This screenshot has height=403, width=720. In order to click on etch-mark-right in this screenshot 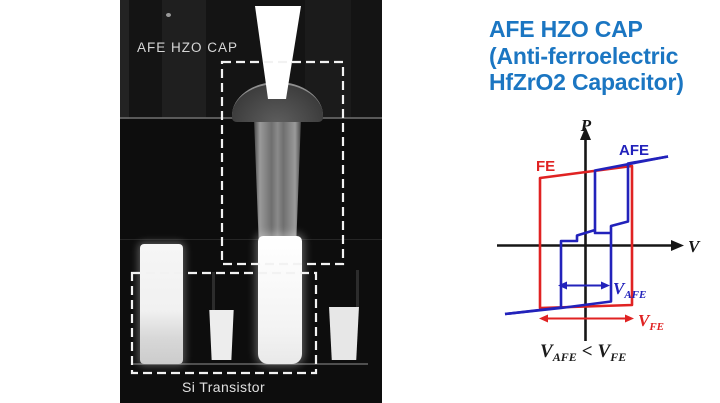, I will do `click(357, 289)`.